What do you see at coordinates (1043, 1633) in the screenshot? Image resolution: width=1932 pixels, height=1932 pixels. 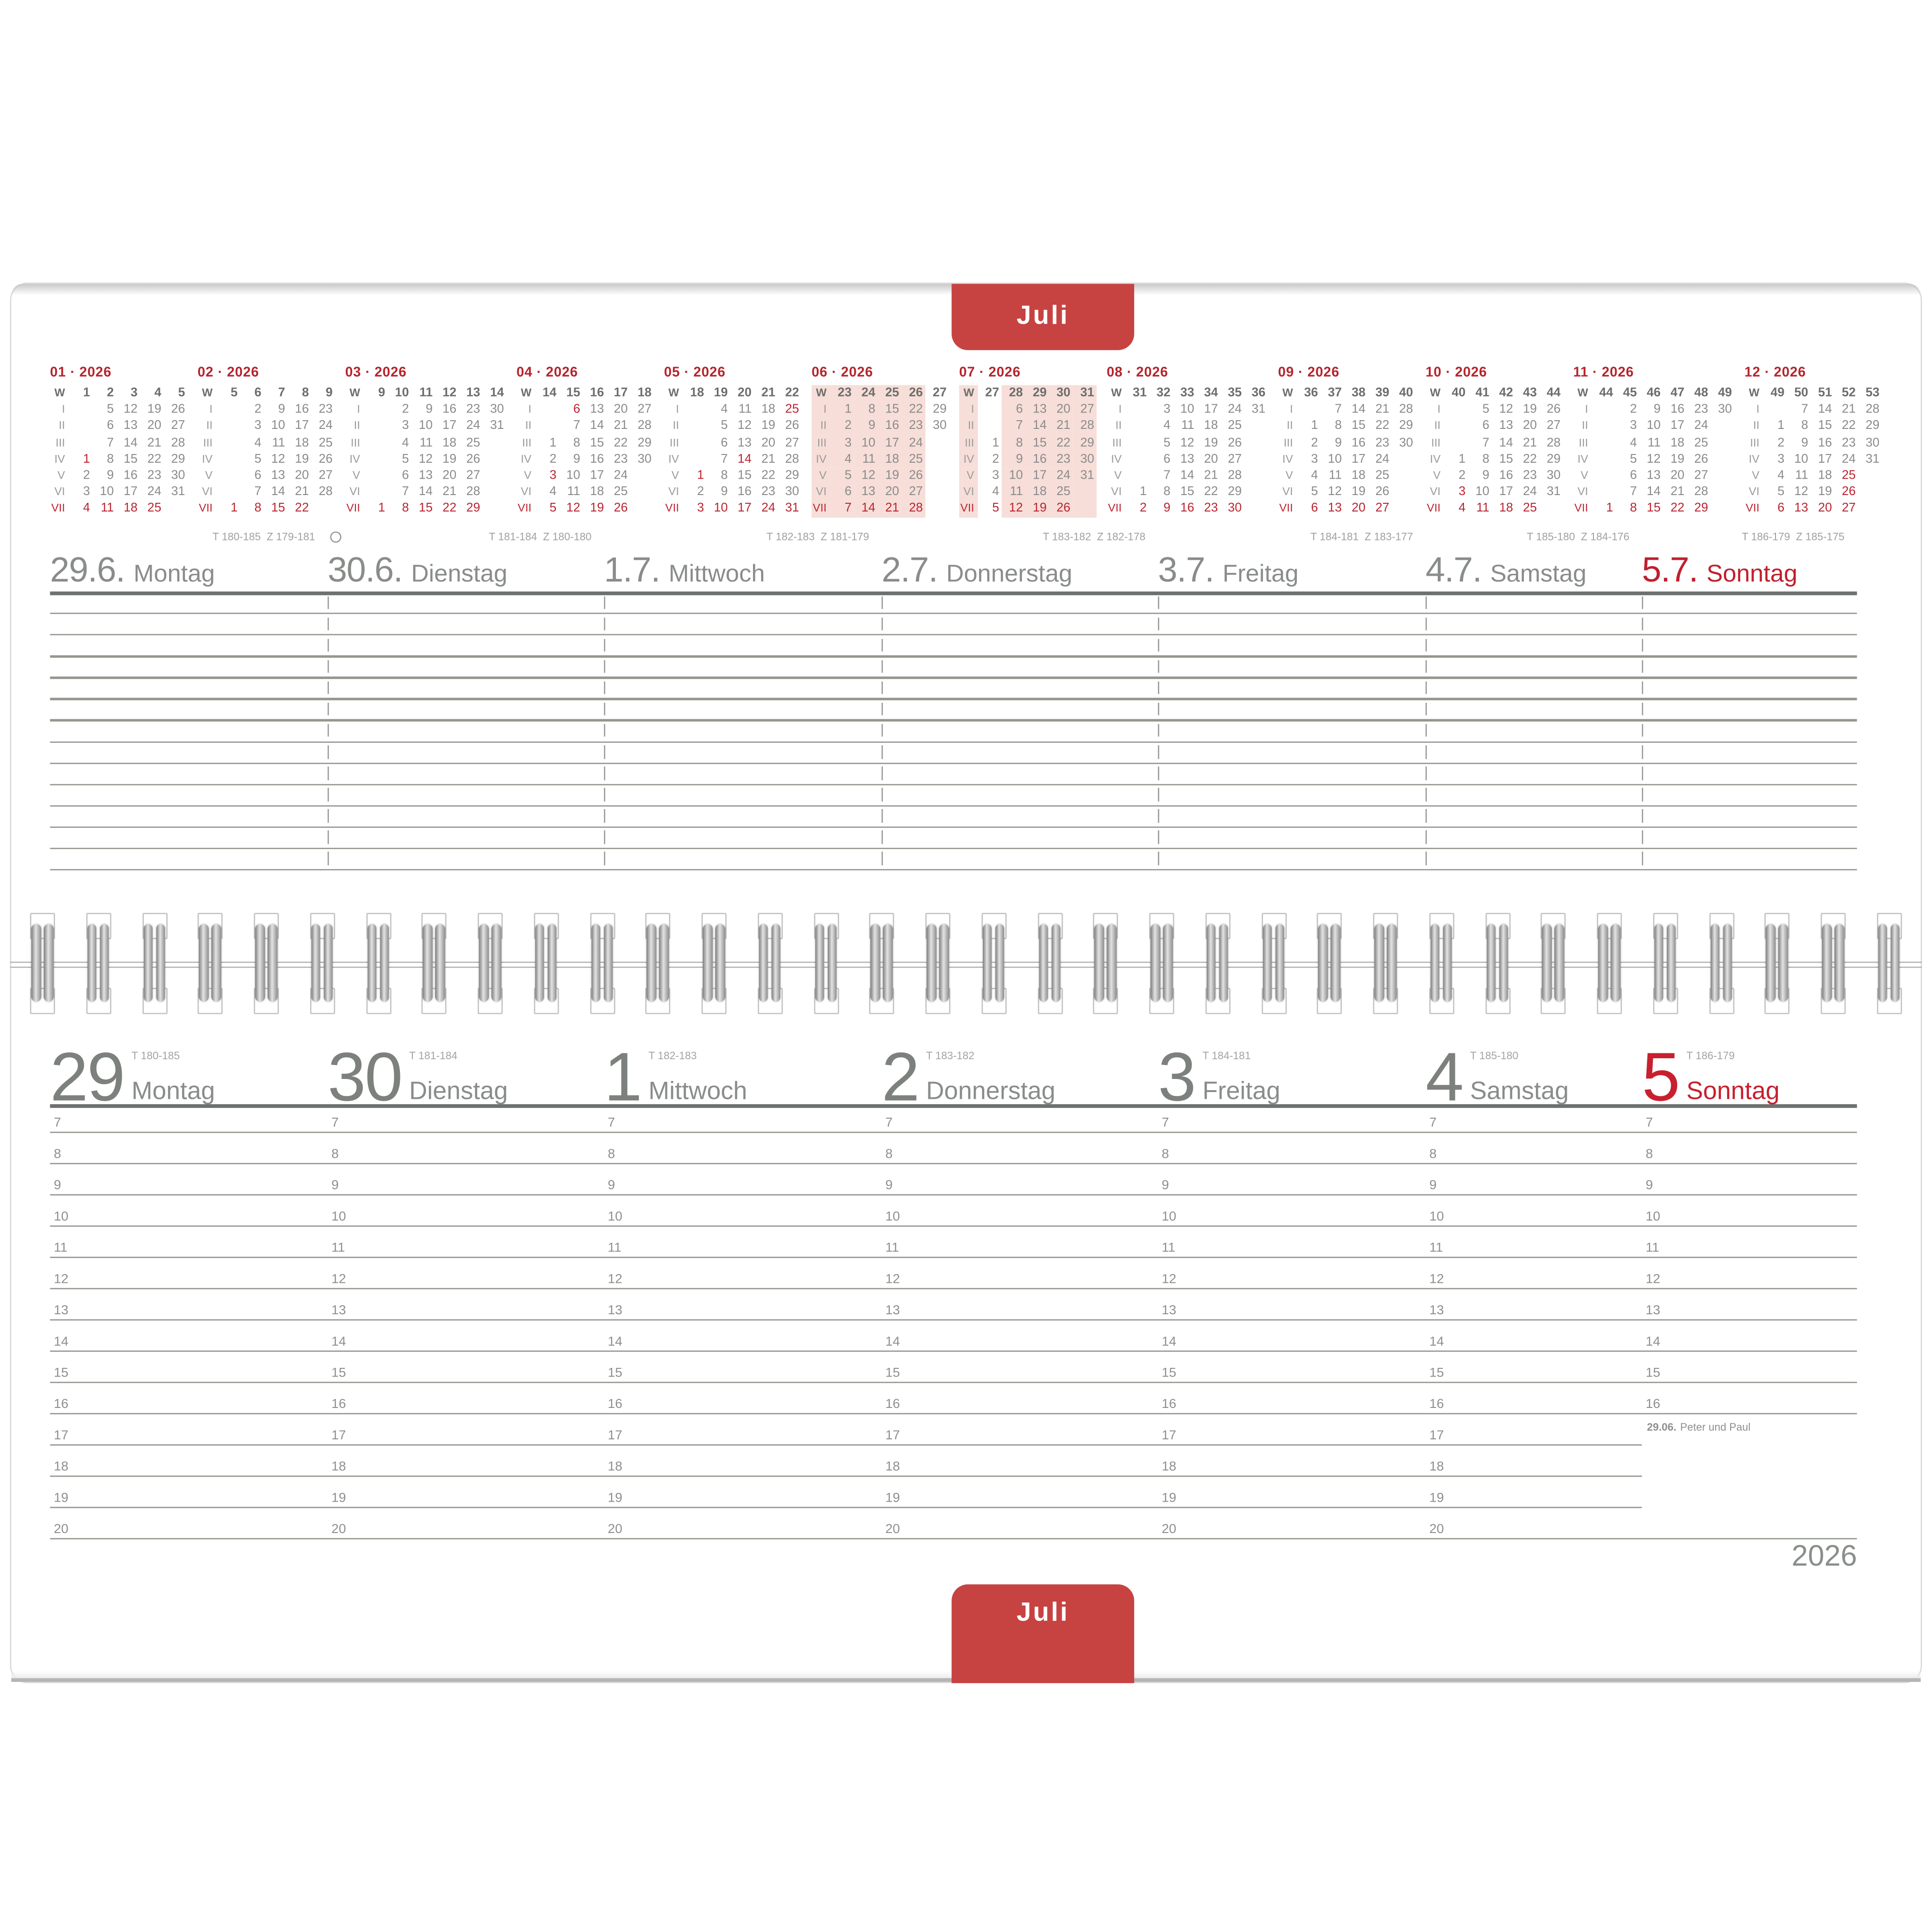 I see `month-tab-bottom: Juli` at bounding box center [1043, 1633].